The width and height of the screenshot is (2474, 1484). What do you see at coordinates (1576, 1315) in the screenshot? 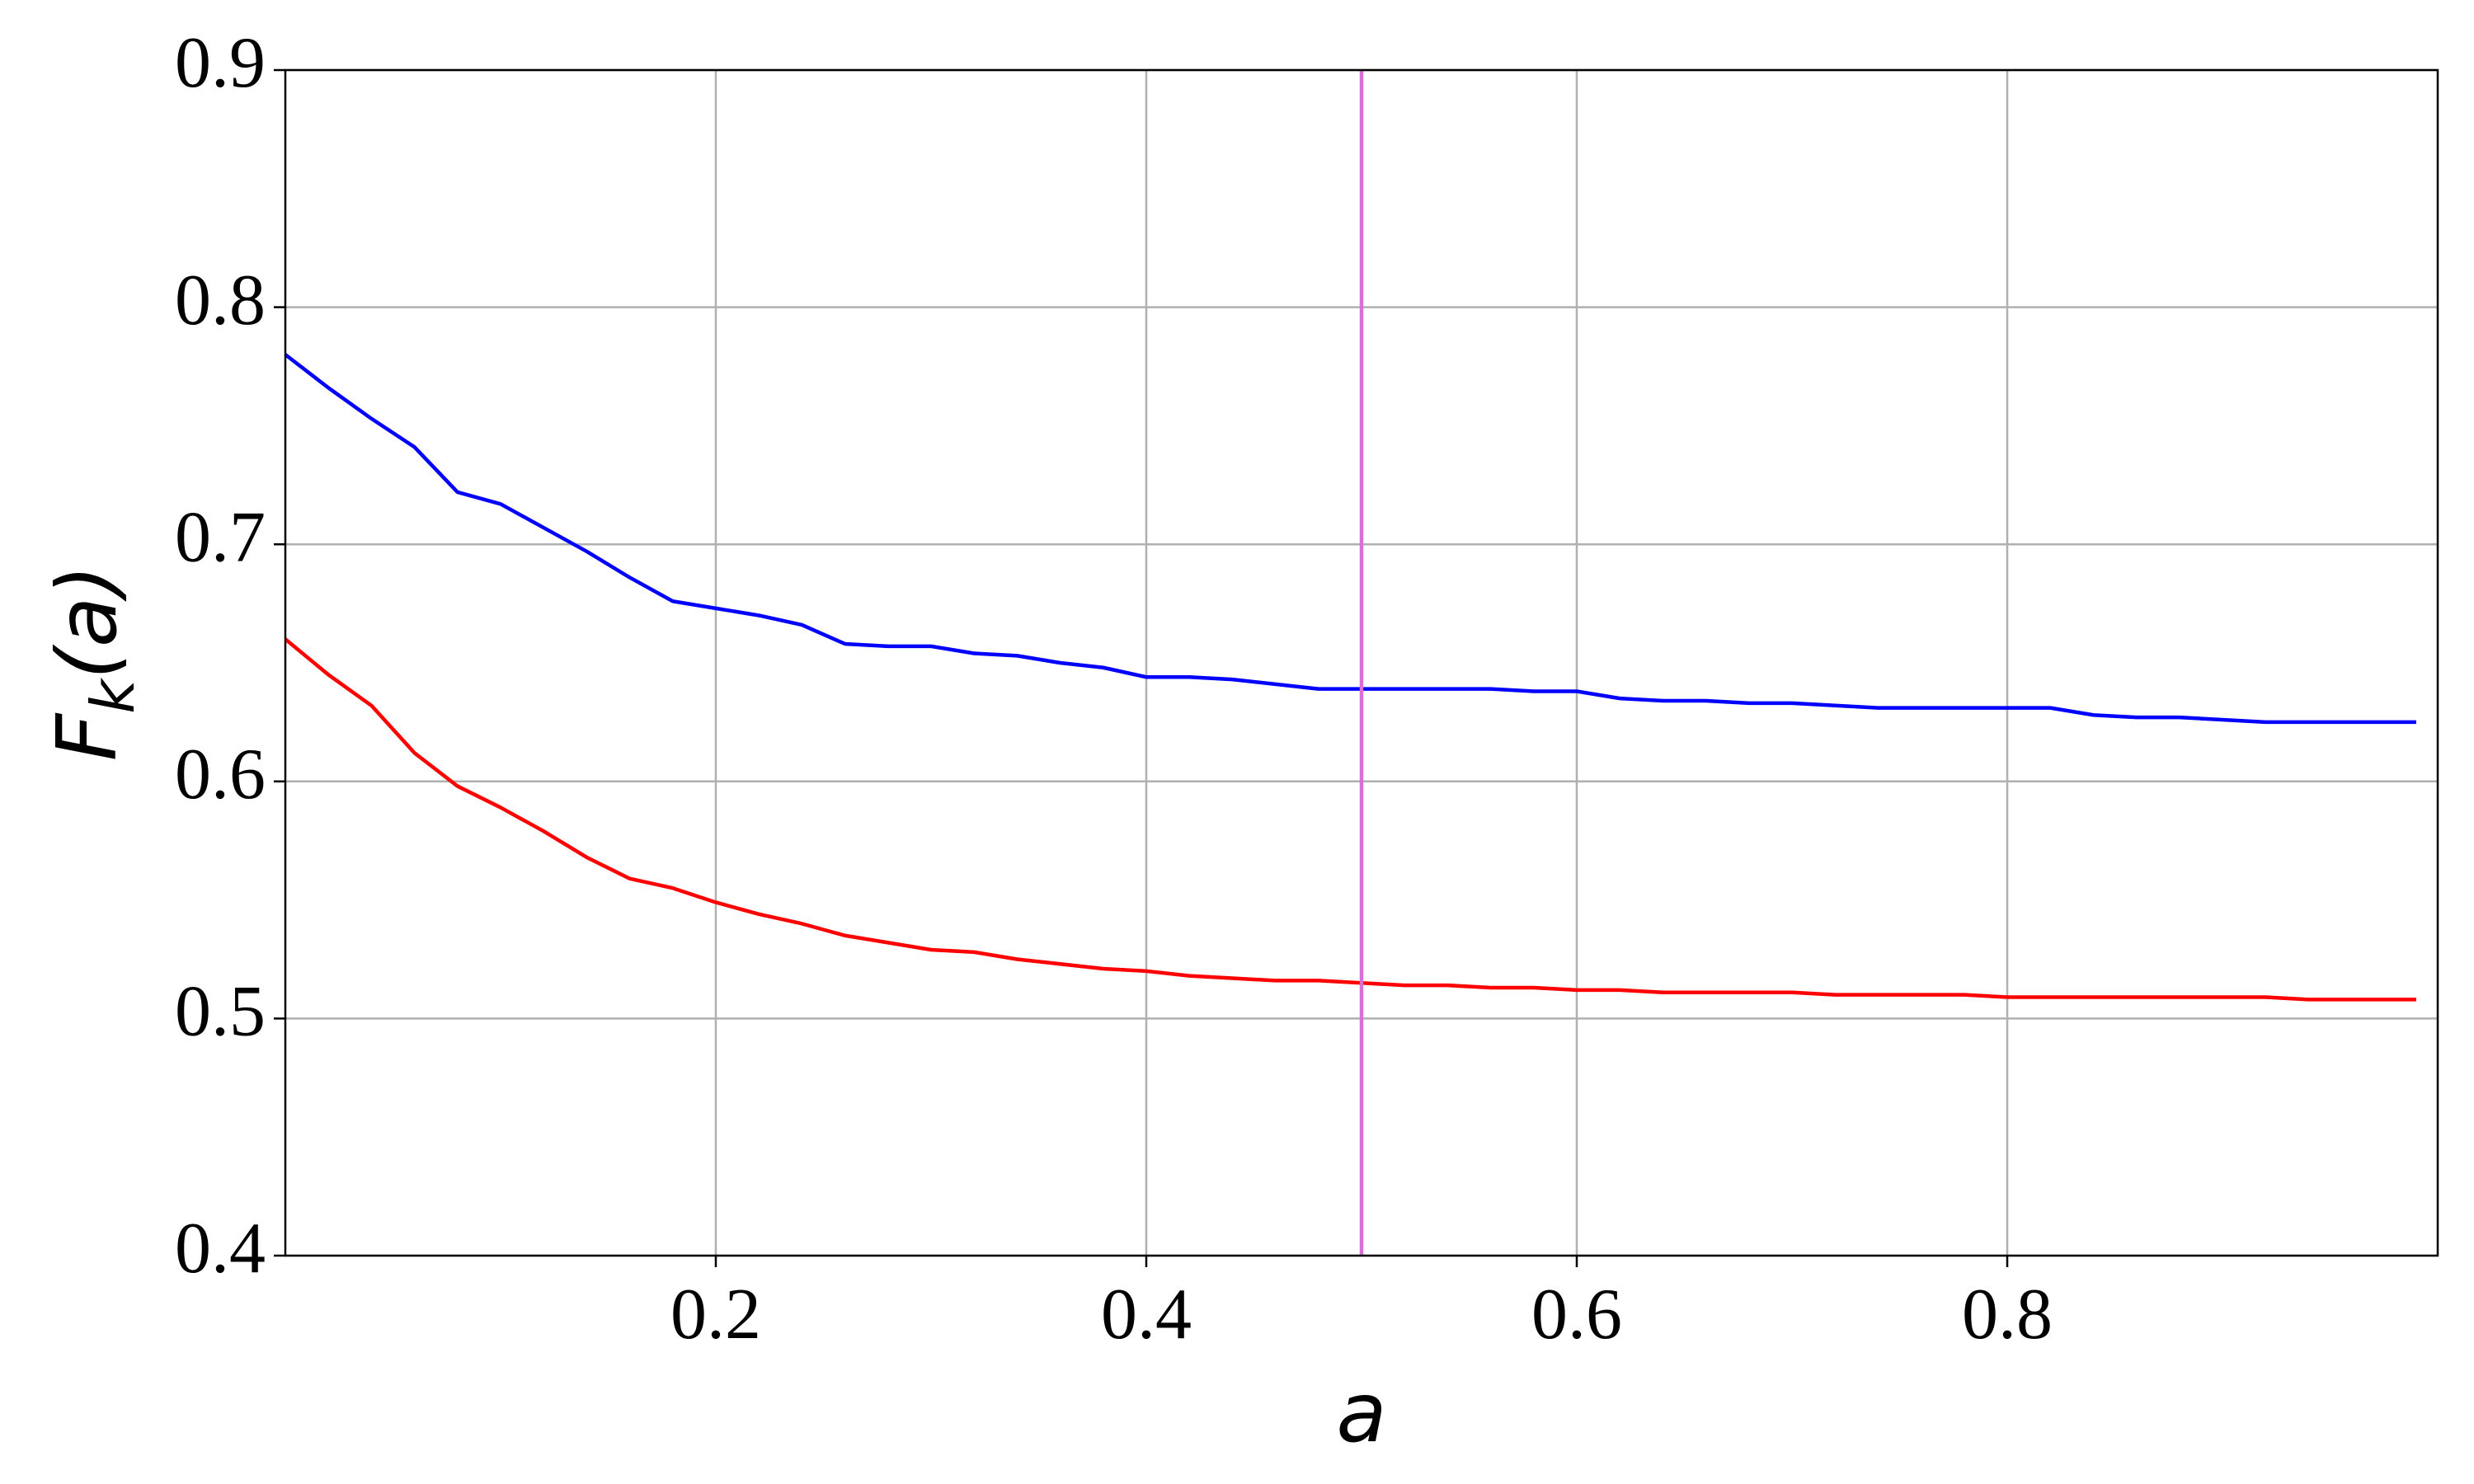
I see `x-tick-label: 0.6` at bounding box center [1576, 1315].